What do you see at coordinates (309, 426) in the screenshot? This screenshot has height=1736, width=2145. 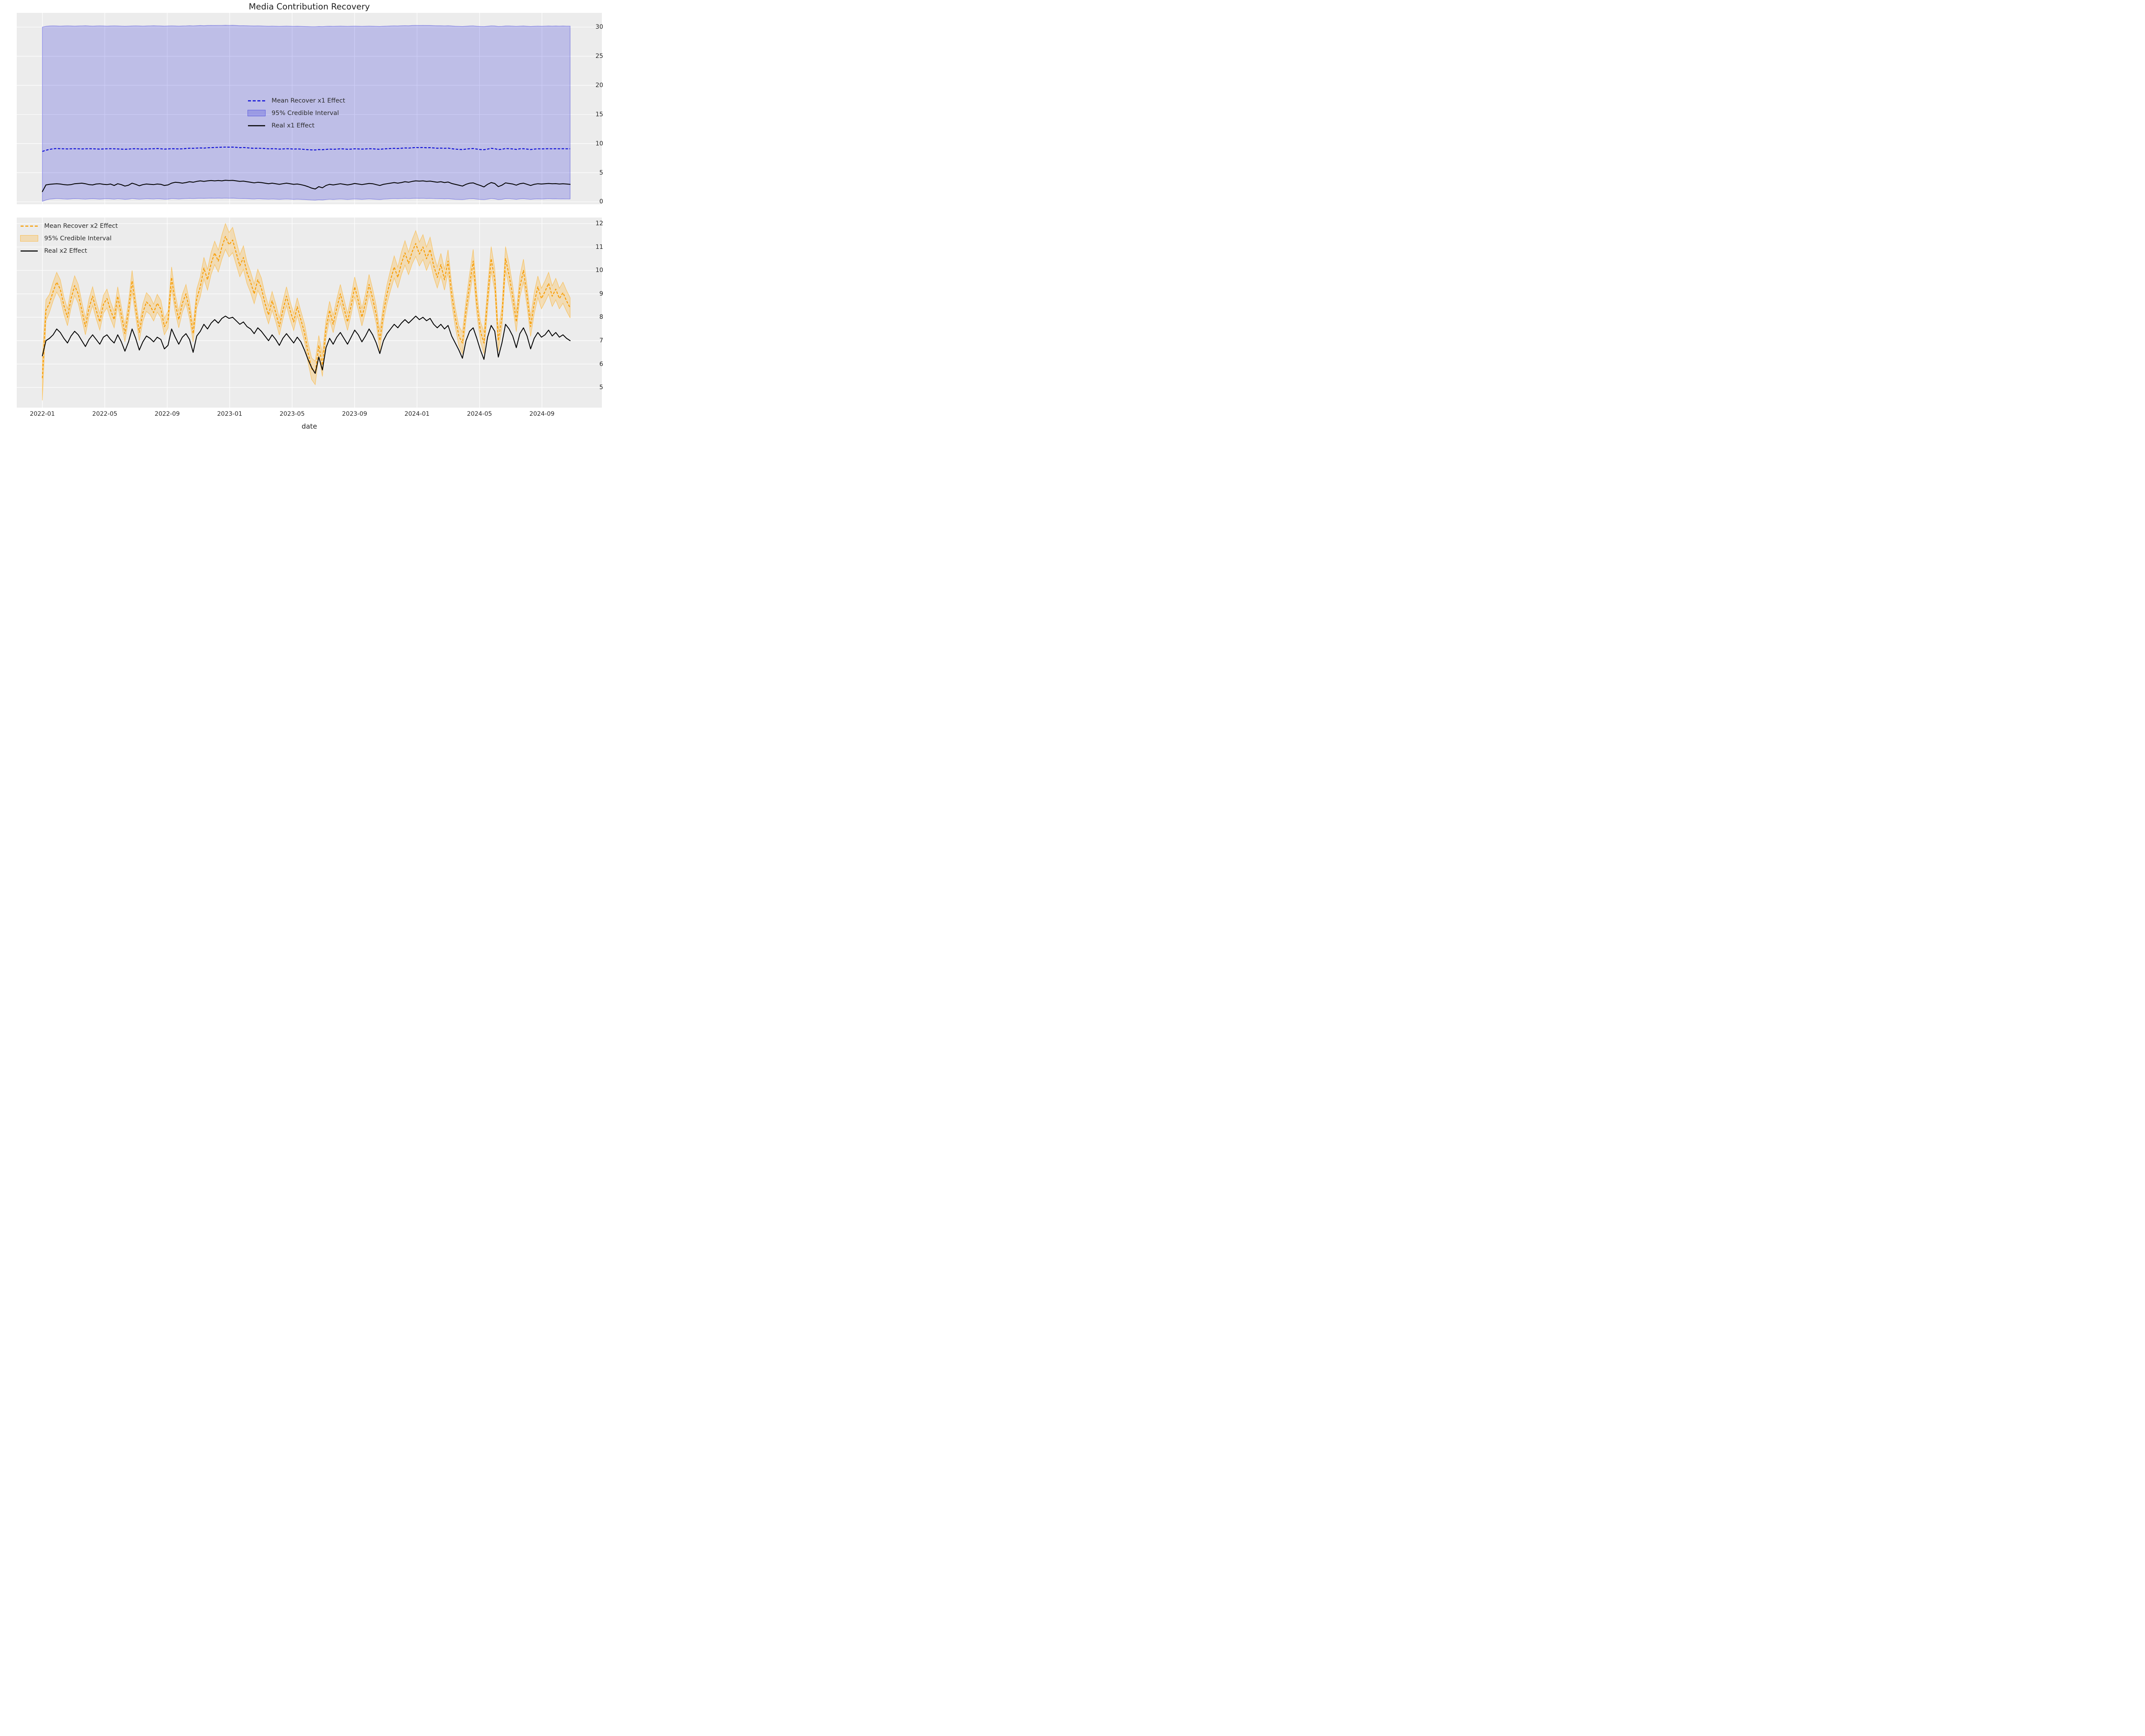 I see `x-axis-label: date` at bounding box center [309, 426].